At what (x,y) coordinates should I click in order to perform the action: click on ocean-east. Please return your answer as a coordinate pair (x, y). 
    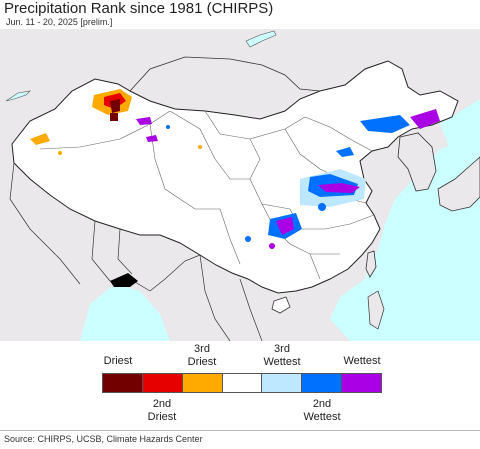
    Looking at the image, I should click on (405, 237).